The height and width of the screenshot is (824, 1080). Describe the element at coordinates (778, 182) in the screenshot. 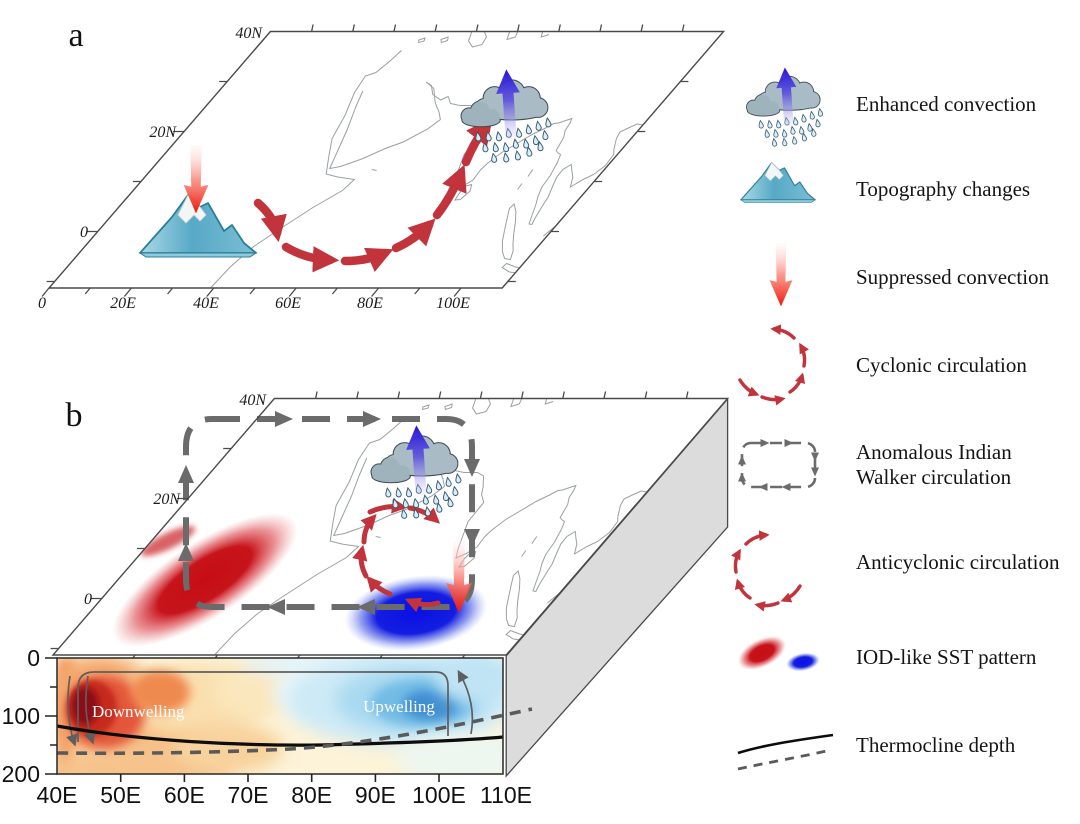

I see `legend-topography-icon` at that location.